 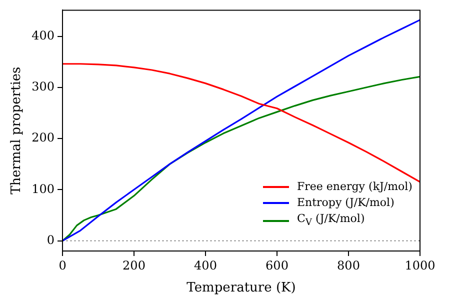 I want to click on y-tick-label: 200, so click(x=43, y=137).